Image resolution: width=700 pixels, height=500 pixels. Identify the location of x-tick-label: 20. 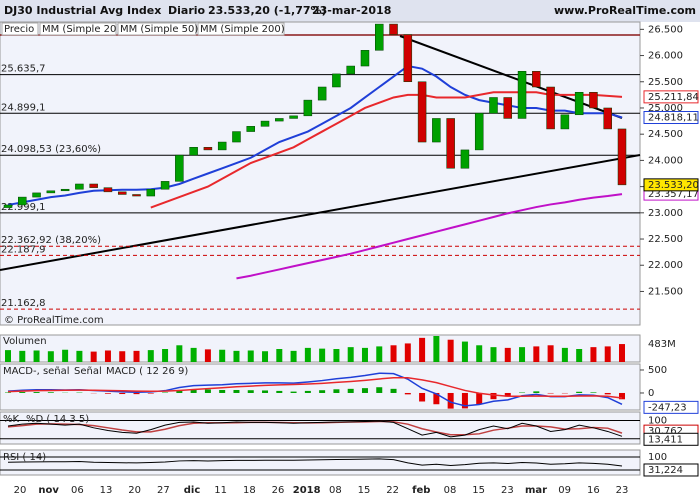
(20, 490).